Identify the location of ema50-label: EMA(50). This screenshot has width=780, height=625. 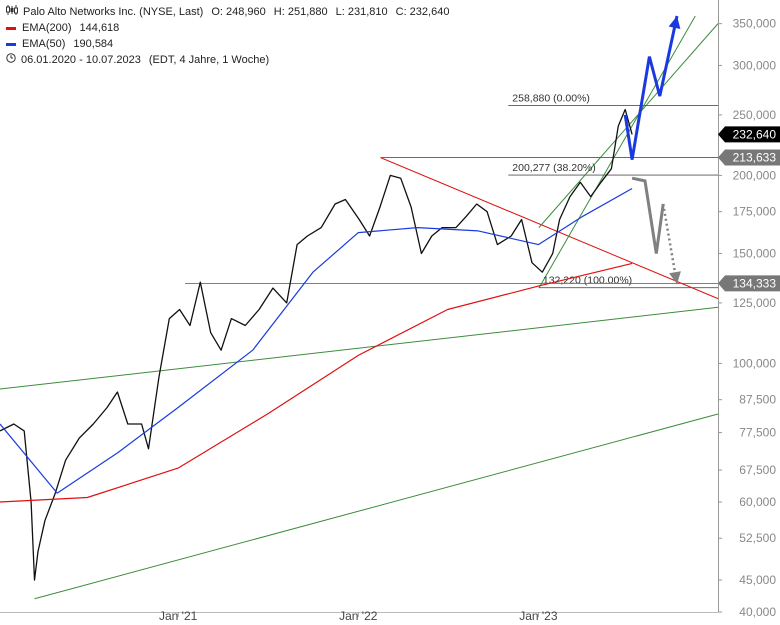
(44, 44).